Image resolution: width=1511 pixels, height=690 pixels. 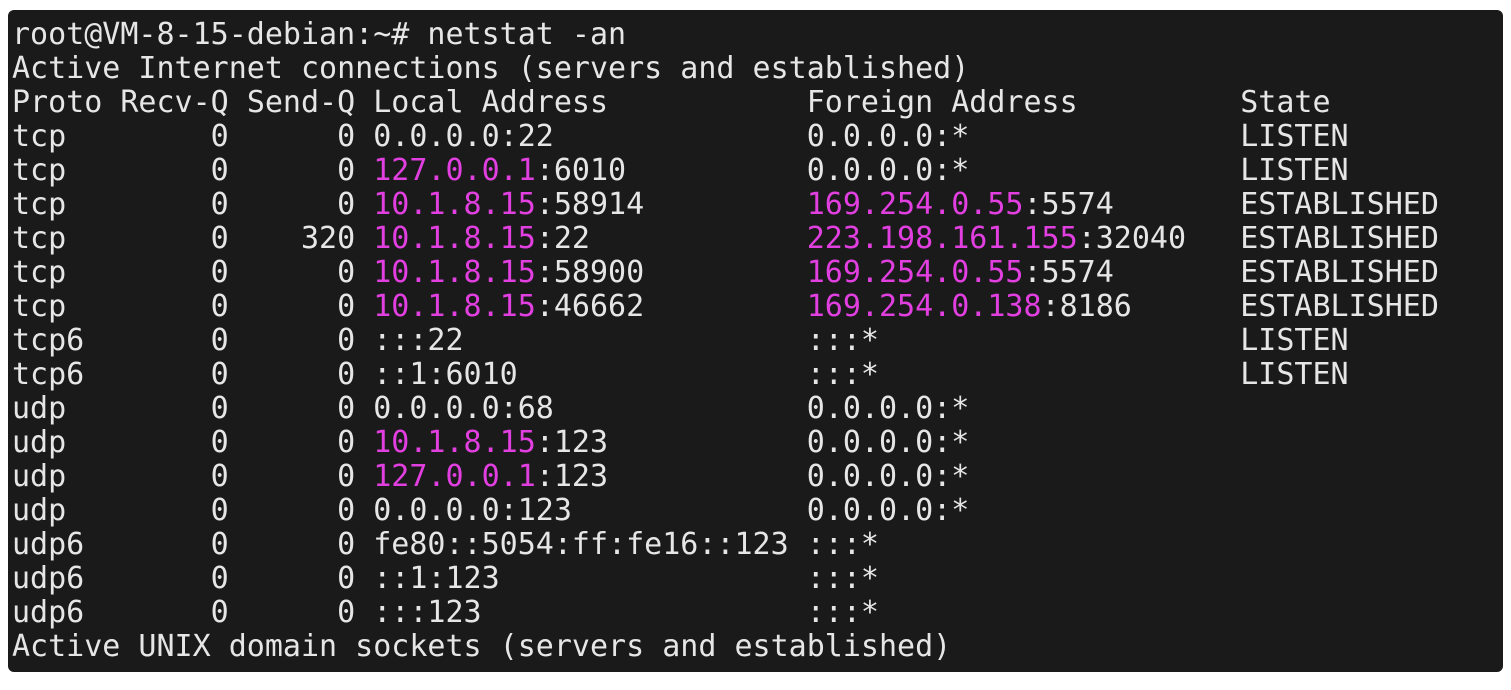 What do you see at coordinates (220, 34) in the screenshot?
I see `prompt: root@VM-8-15-debian:~#` at bounding box center [220, 34].